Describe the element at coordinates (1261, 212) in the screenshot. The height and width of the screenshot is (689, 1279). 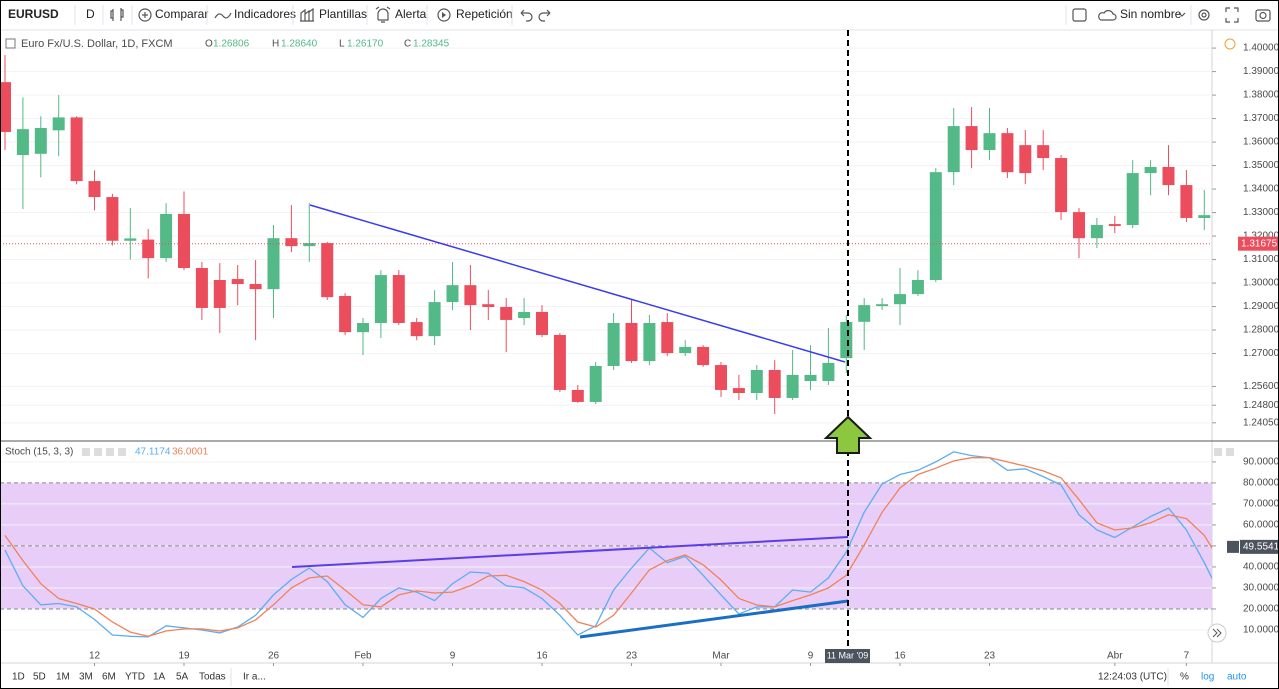
I see `y-tick-label: 1.33000` at that location.